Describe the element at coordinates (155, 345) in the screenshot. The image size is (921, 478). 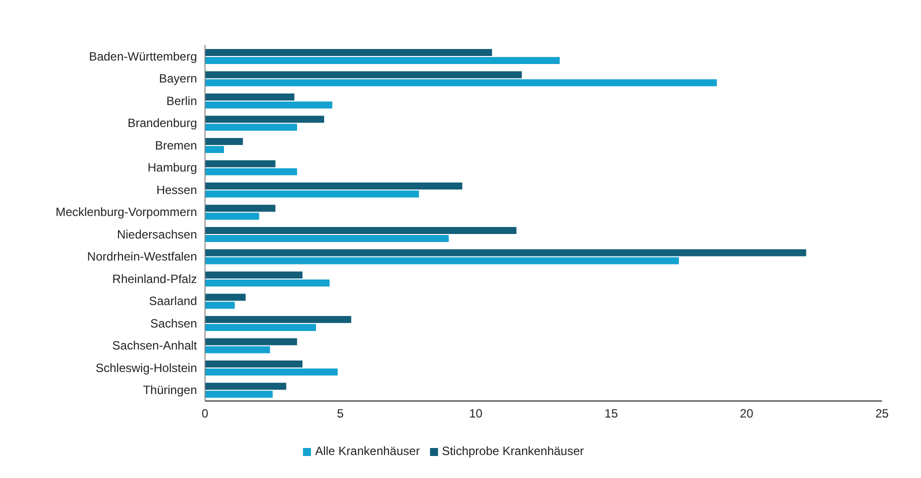
I see `y-tick-label: Sachsen-Anhalt` at that location.